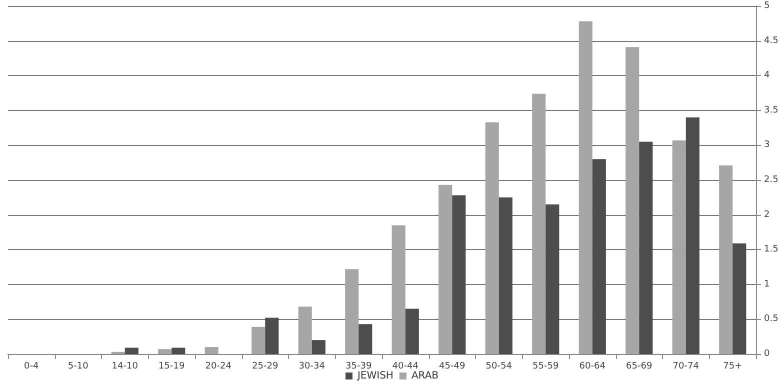  What do you see at coordinates (771, 249) in the screenshot?
I see `y-tick-label: 1.5` at bounding box center [771, 249].